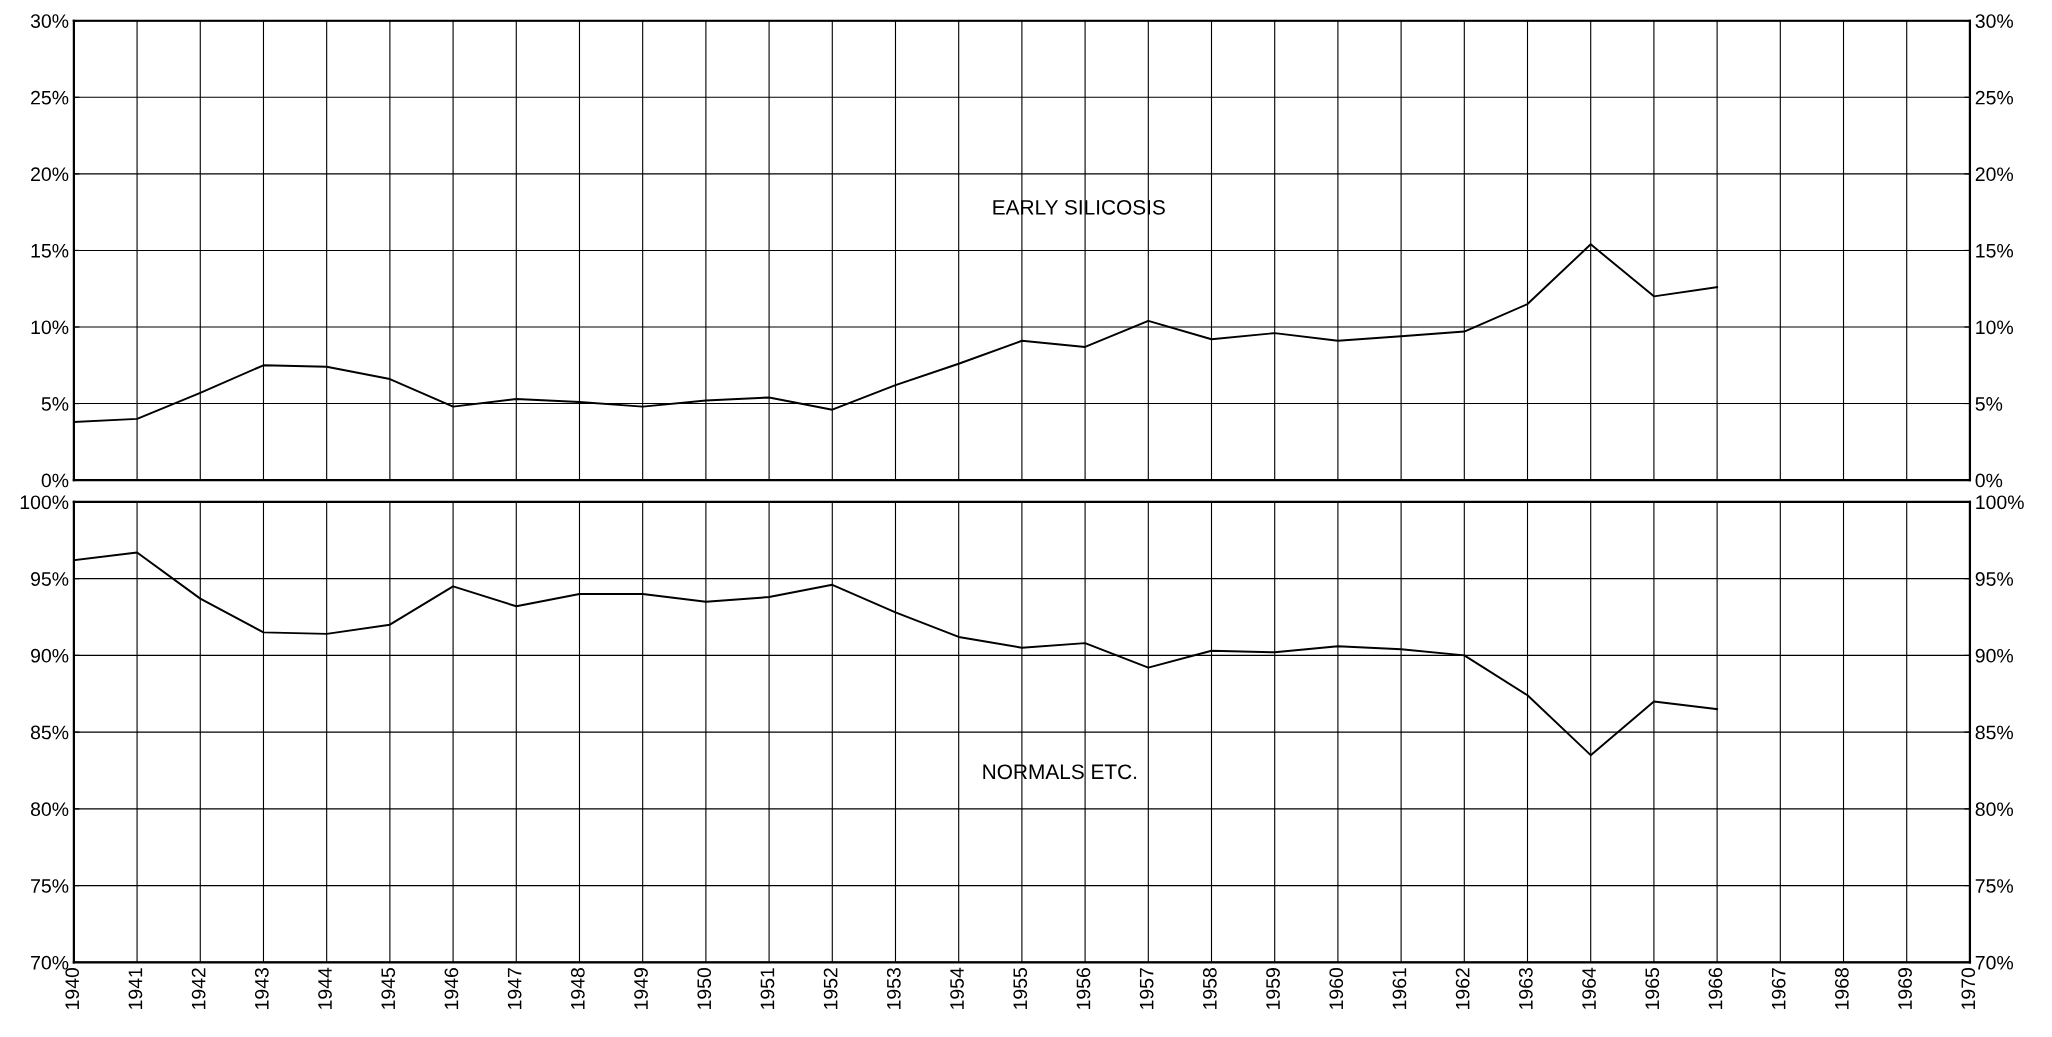 This screenshot has height=1037, width=2052. What do you see at coordinates (50, 655) in the screenshot?
I see `y-tick-label: 90%` at bounding box center [50, 655].